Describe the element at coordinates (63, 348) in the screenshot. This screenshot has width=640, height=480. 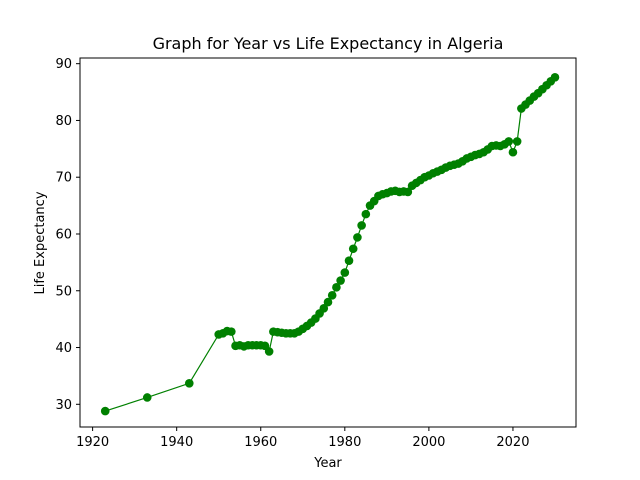
I see `y-tick-label: 40` at that location.